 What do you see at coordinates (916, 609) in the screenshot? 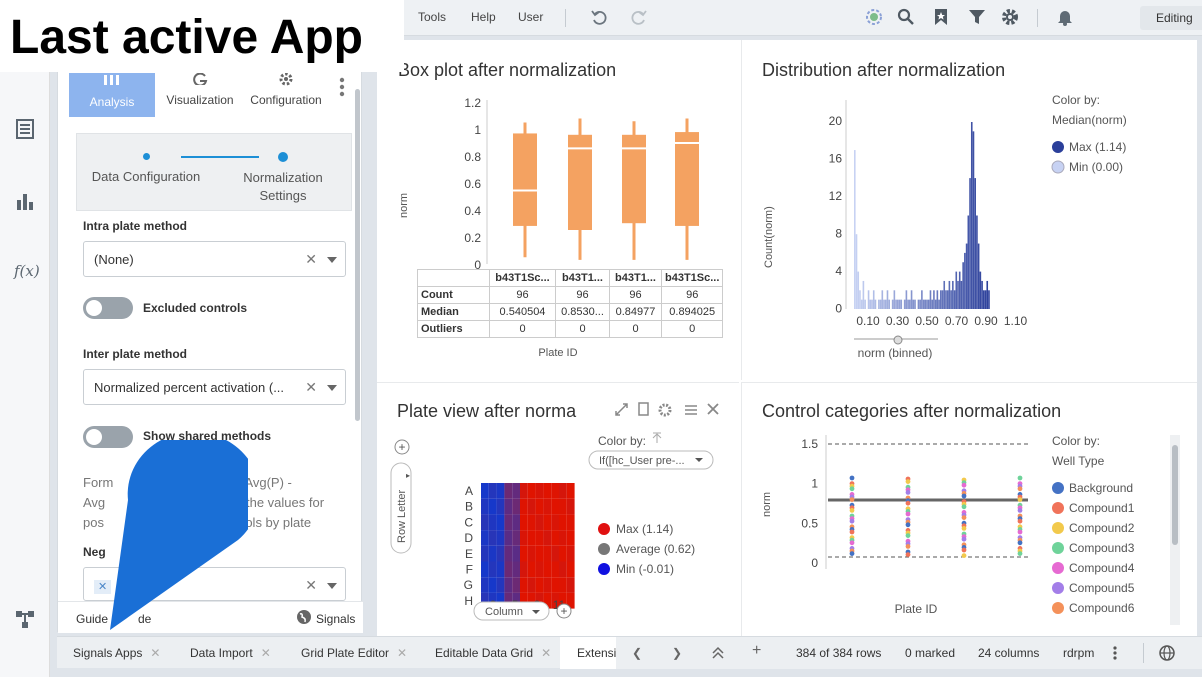
I see `ctrl-xlabel: Plate ID` at bounding box center [916, 609].